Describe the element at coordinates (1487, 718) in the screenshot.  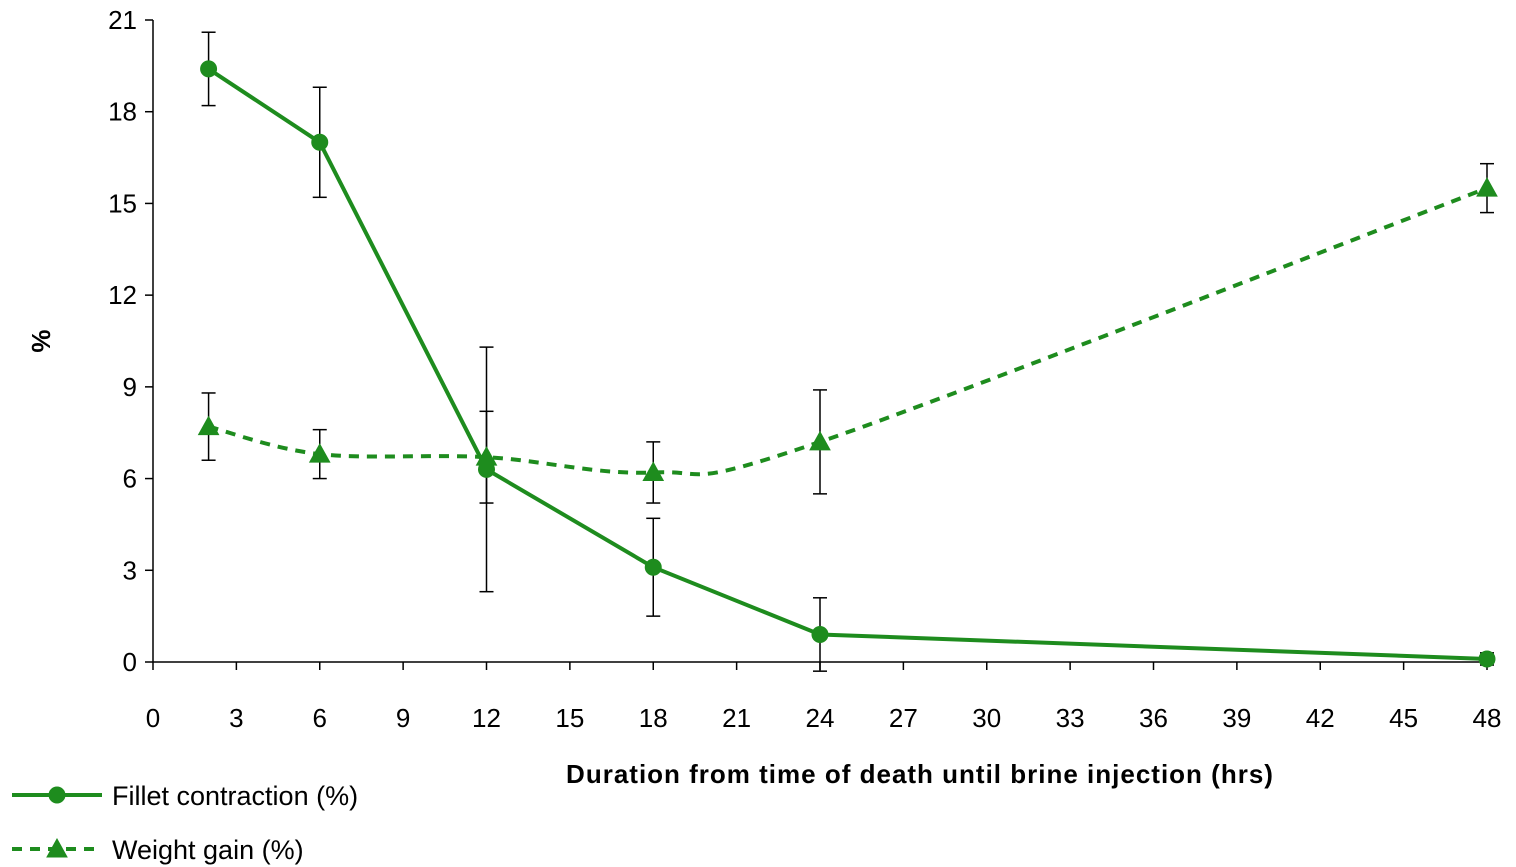
I see `x-tick-label: 48` at that location.